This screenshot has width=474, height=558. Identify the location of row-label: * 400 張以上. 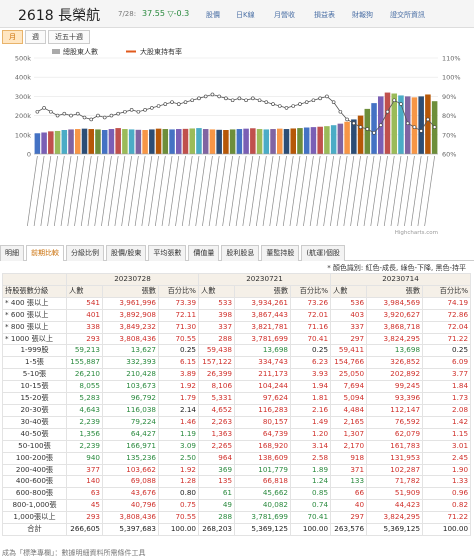
(34, 303).